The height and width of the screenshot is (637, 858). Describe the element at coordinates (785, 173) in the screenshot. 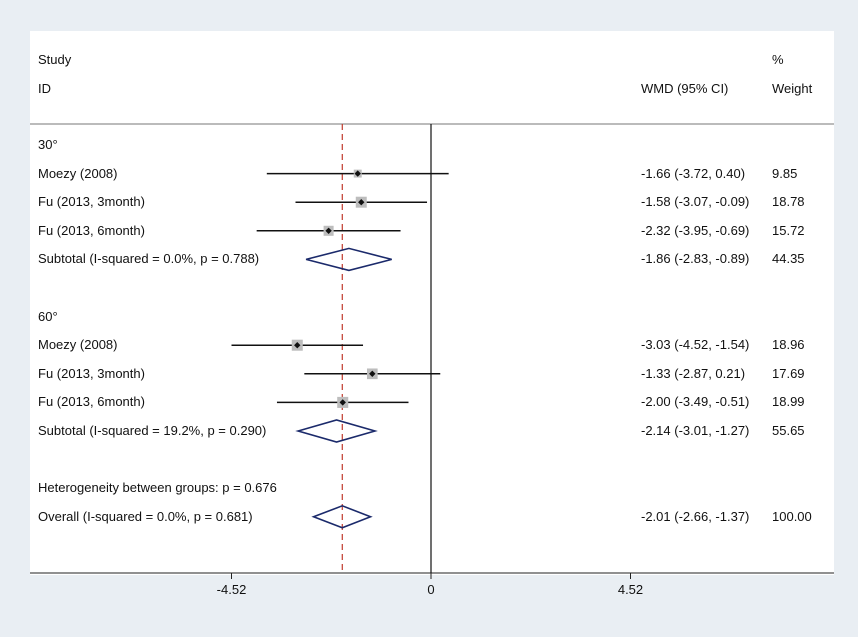

I see `row-weight-text: 9.85` at that location.